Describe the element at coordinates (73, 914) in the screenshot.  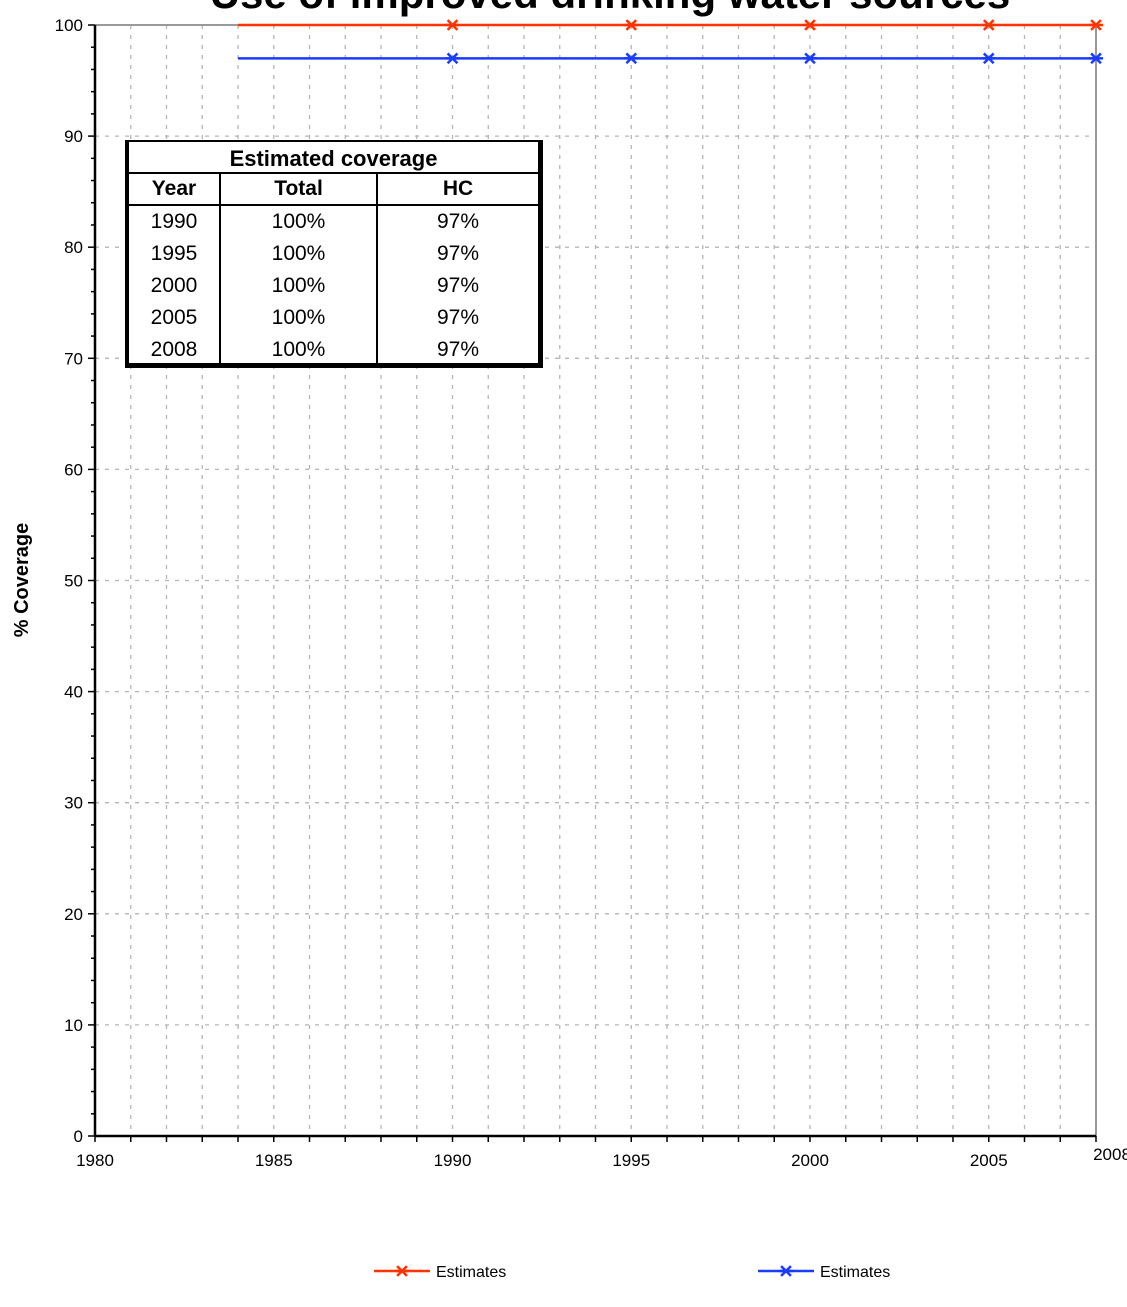
I see `y-tick-label: 20` at that location.